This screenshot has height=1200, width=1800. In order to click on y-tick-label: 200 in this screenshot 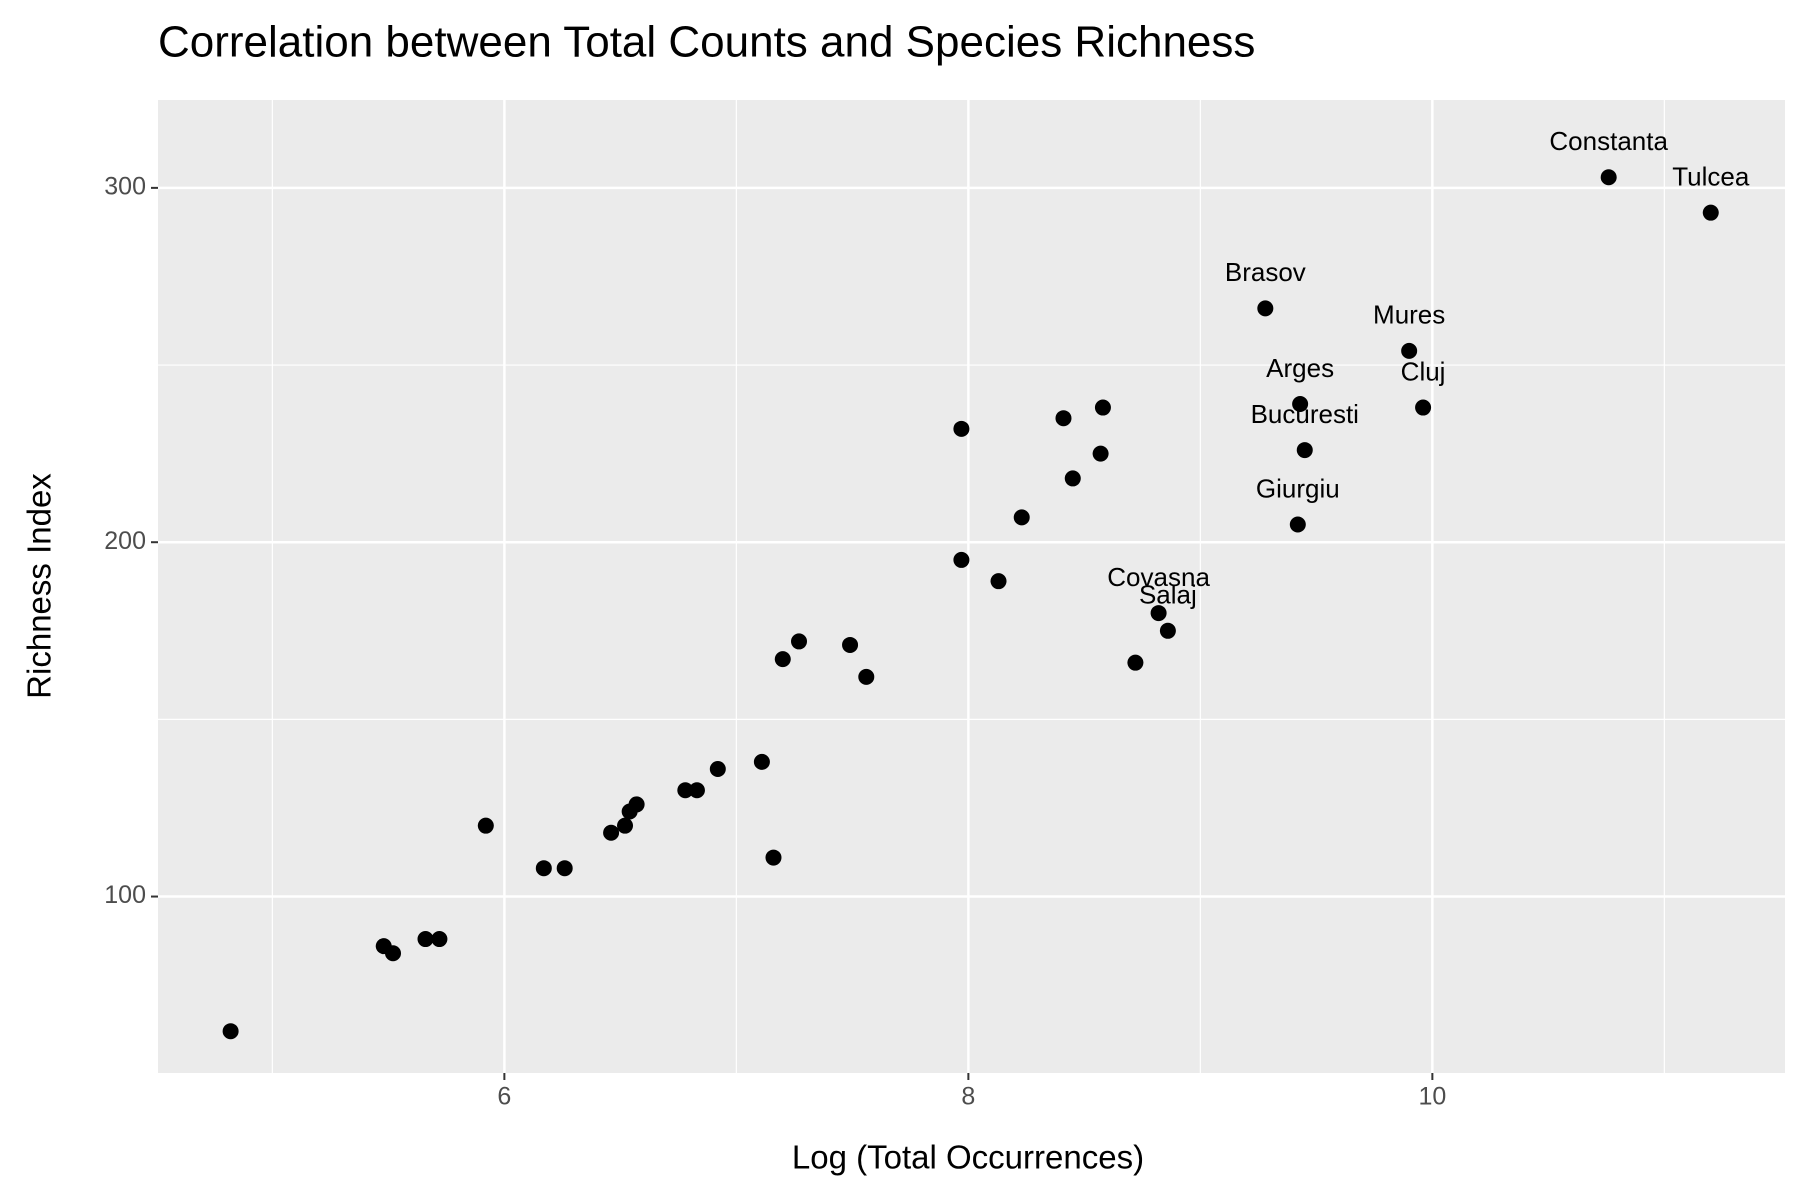, I will do `click(125, 541)`.